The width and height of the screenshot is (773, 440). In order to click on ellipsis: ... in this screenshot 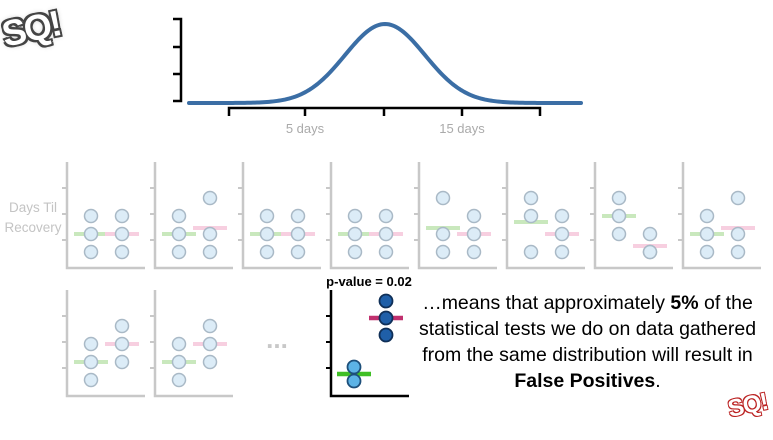, I will do `click(277, 339)`.